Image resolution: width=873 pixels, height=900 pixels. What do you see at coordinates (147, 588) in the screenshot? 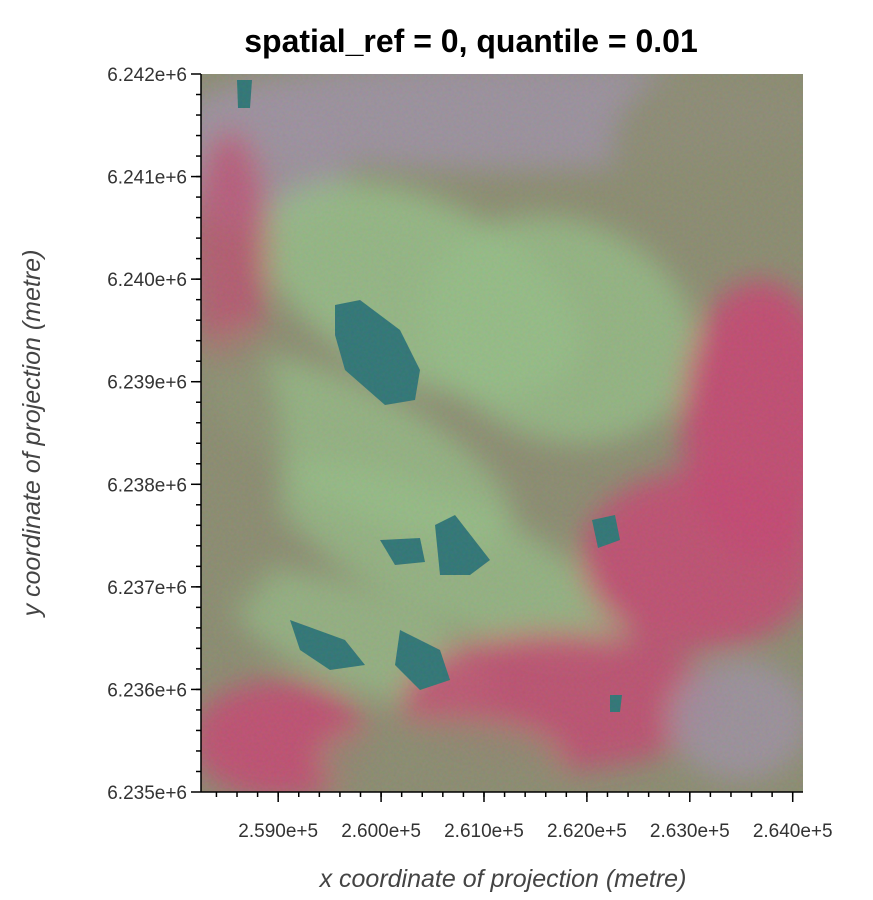
I see `y-tick-label: 6.237e+6` at bounding box center [147, 588].